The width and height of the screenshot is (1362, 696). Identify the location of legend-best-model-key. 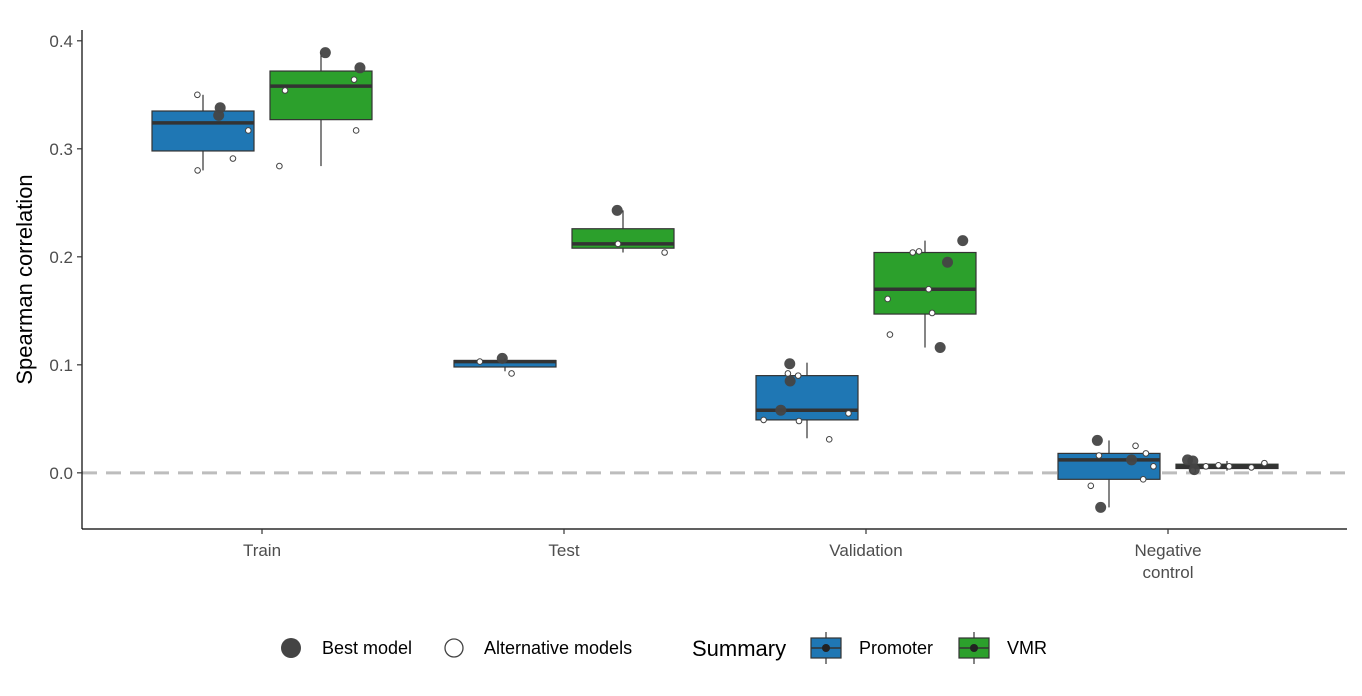
(291, 648).